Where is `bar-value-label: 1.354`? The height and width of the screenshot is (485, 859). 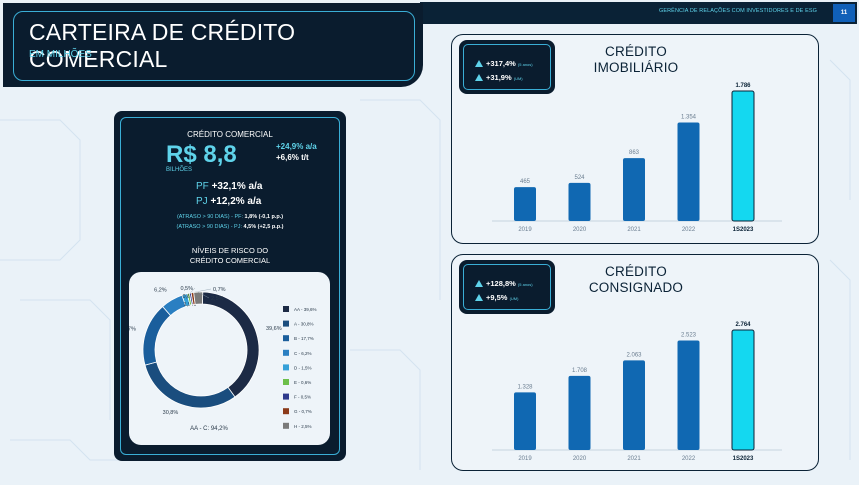
bar-value-label: 1.354 is located at coordinates (689, 117).